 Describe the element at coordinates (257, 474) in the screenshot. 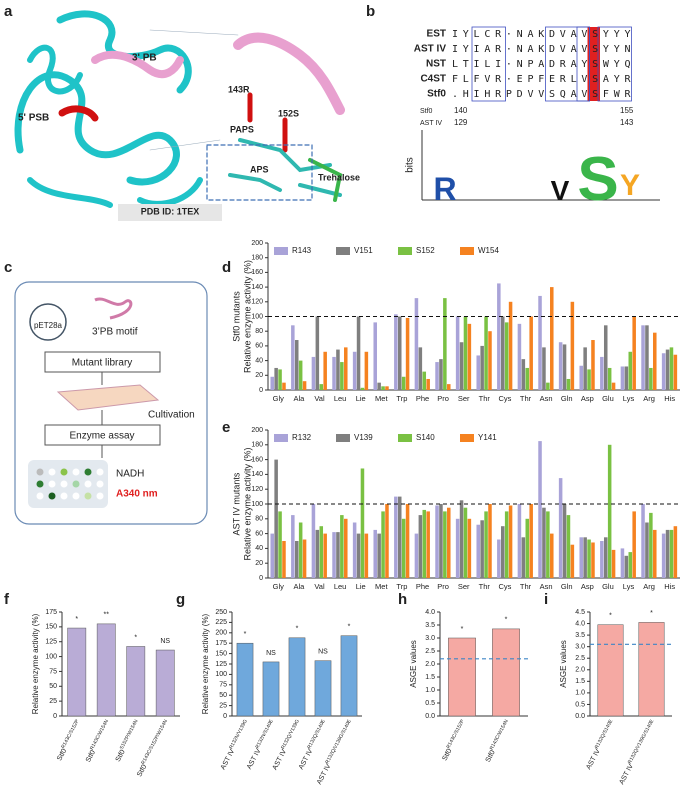

I see `y-tick-label: 140` at that location.